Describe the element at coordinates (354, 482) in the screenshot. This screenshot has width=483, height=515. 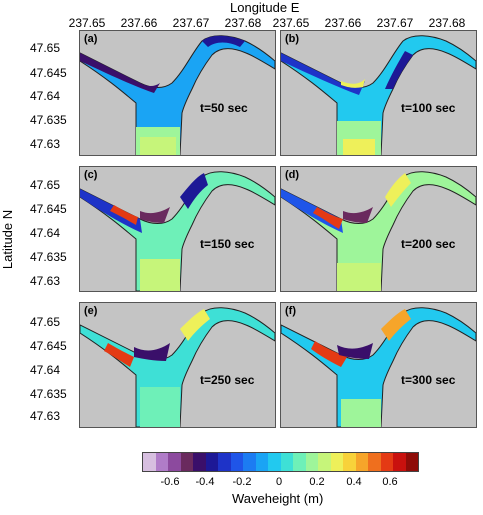
I see `colorbar-tick: 0.4` at that location.